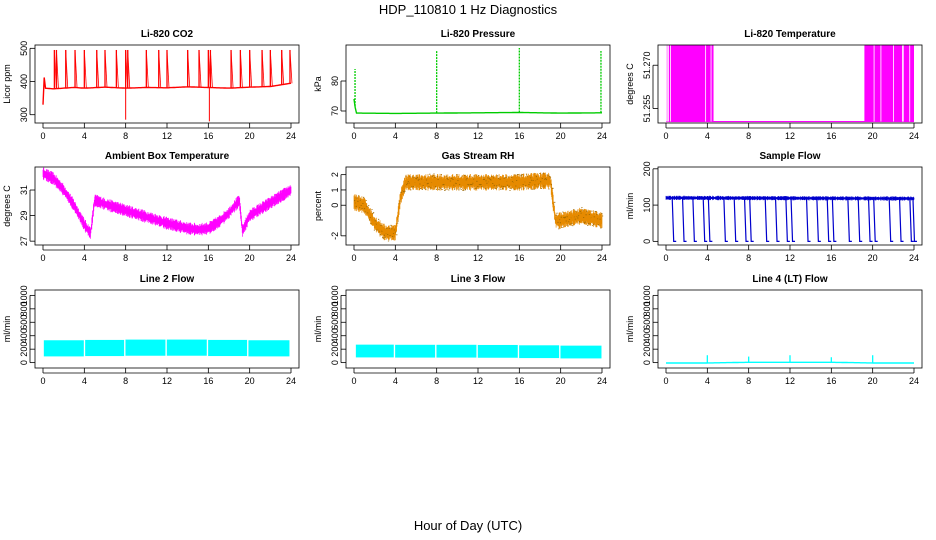 This screenshot has width=936, height=540. What do you see at coordinates (318, 205) in the screenshot?
I see `y-axis-label: percent` at bounding box center [318, 205].